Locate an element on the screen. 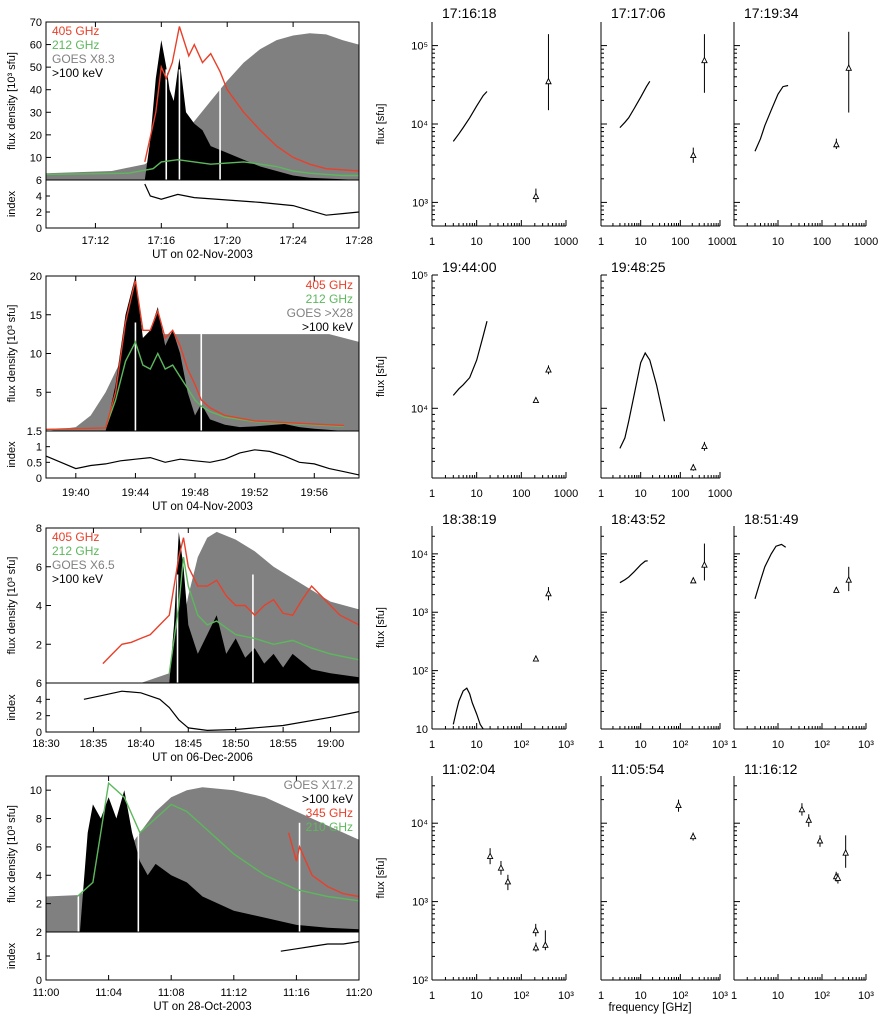 The height and width of the screenshot is (1016, 892). spectrum-title: 18:51:49 is located at coordinates (771, 519).